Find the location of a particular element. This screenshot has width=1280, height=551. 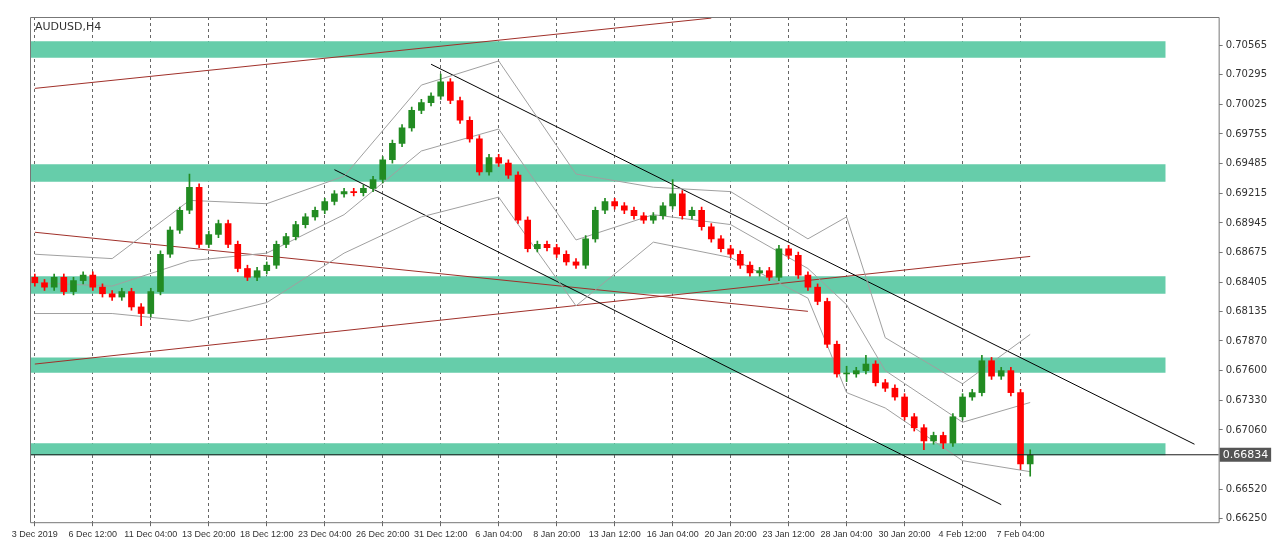

x-tick-label: 6 Jan 04:00 is located at coordinates (499, 534).